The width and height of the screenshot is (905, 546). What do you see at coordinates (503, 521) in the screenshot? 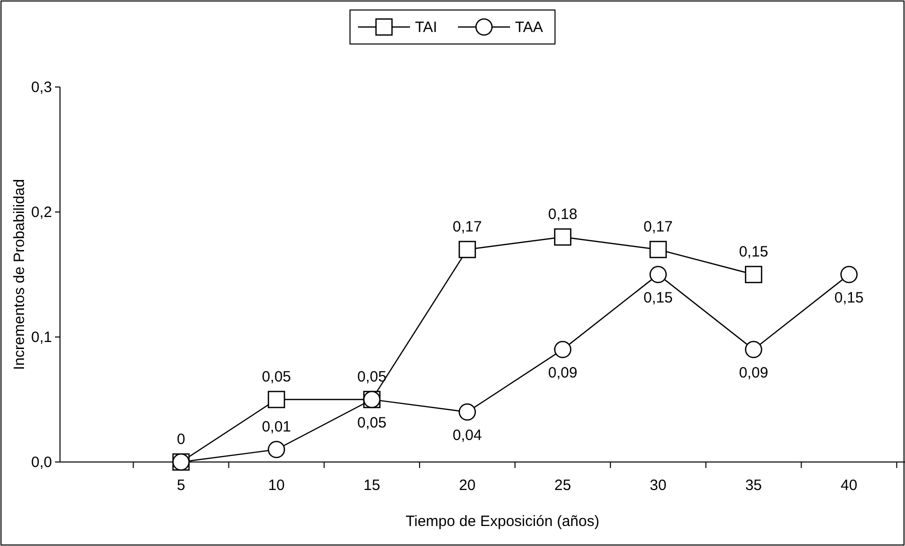
I see `x-axis-title: Tiempo de Exposición (años)` at bounding box center [503, 521].